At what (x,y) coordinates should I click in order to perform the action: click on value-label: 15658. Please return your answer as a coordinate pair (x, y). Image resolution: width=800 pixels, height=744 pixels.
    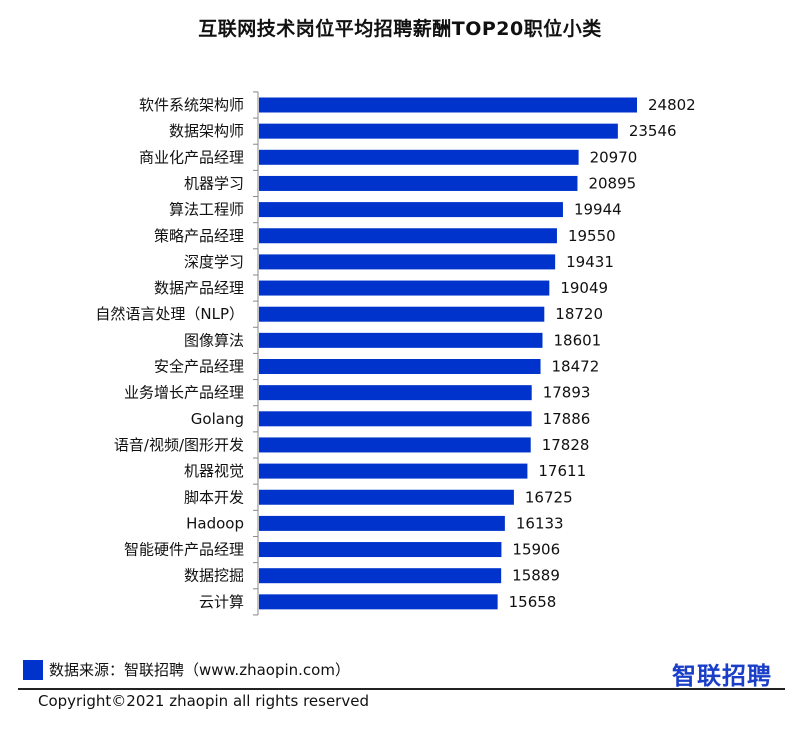
    Looking at the image, I should click on (533, 602).